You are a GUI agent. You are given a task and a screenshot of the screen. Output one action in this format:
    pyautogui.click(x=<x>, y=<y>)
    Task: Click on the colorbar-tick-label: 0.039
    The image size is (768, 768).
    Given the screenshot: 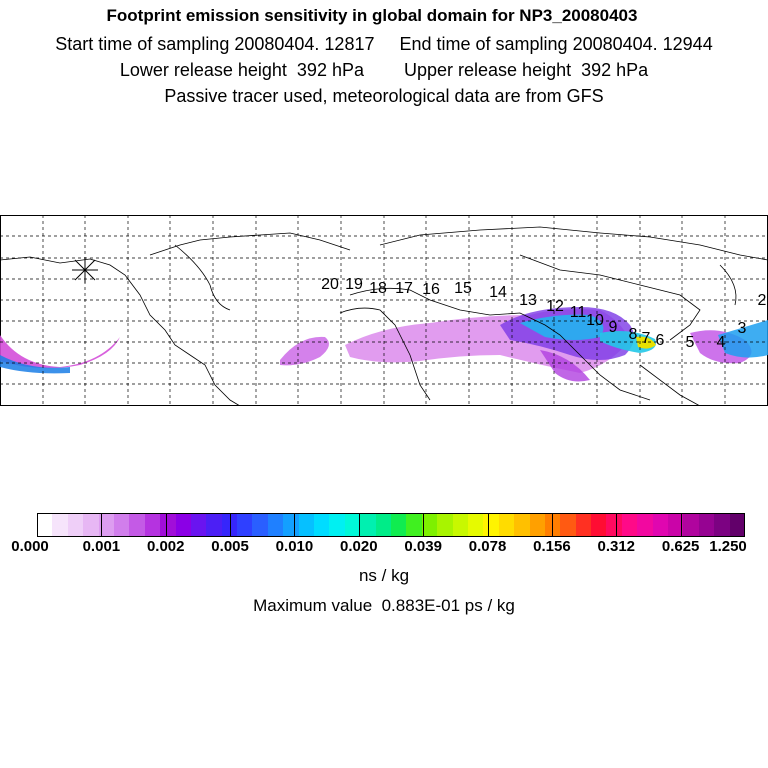 What is the action you would take?
    pyautogui.click(x=423, y=546)
    